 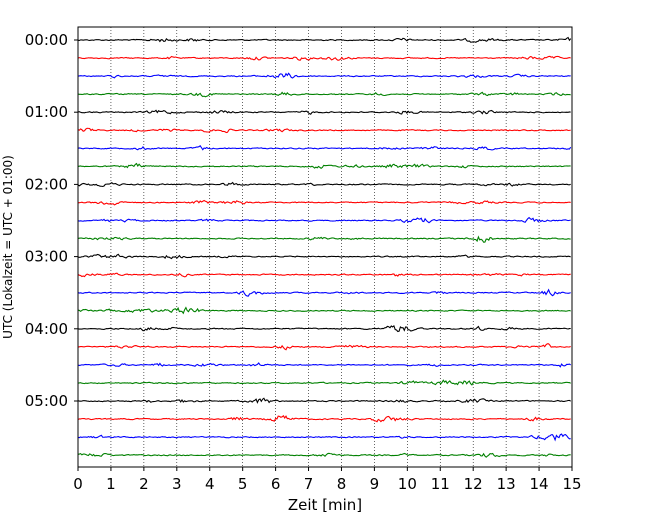 I want to click on y-axis-label: UTC (Lokalzeit = UTC + 01:00), so click(x=8, y=247).